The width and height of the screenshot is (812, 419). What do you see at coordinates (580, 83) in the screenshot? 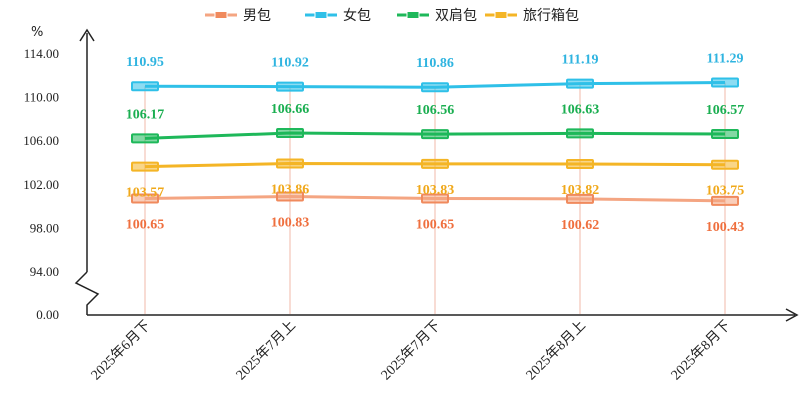
I see `marker-s2-p4` at bounding box center [580, 83].